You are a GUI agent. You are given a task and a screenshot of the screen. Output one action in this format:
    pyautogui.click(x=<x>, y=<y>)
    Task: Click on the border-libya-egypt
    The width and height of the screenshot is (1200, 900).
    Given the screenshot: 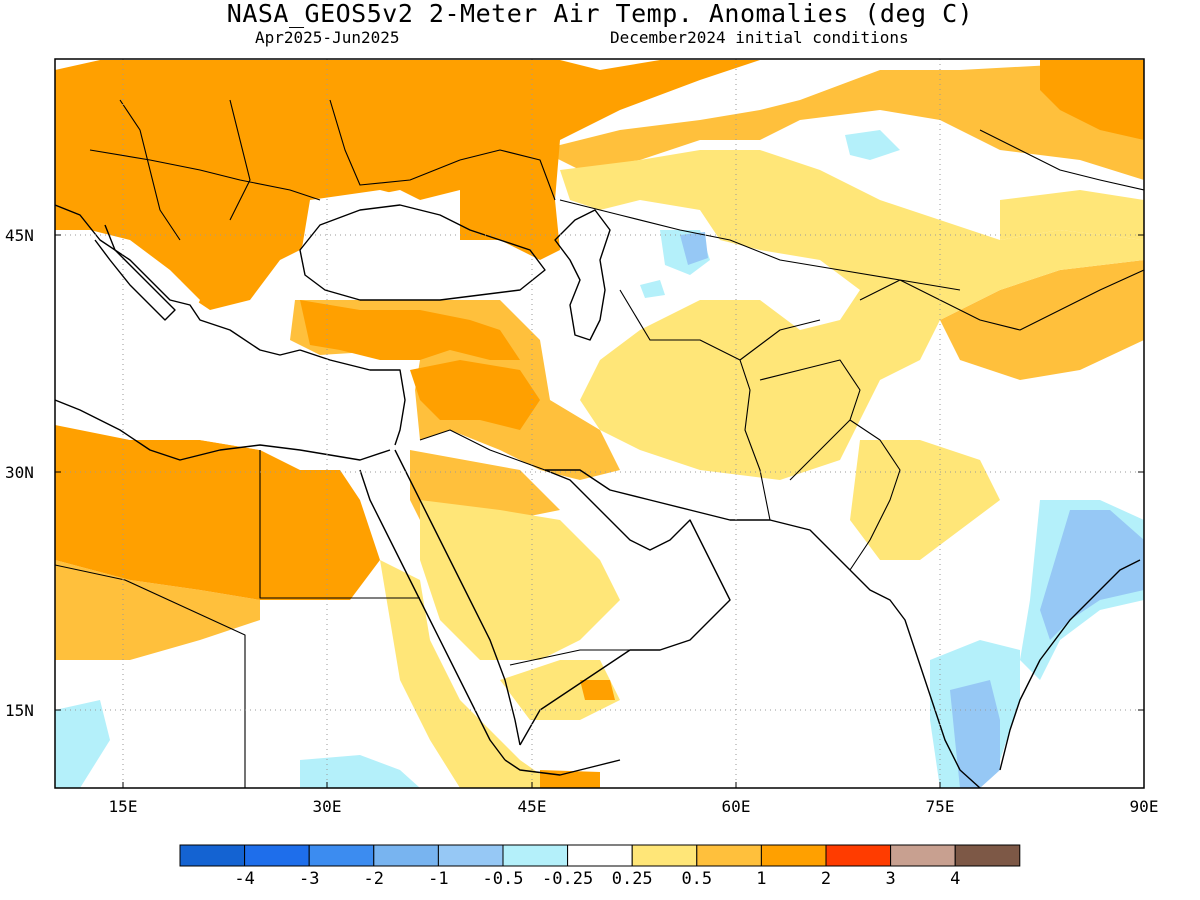 What is the action you would take?
    pyautogui.click(x=339, y=524)
    